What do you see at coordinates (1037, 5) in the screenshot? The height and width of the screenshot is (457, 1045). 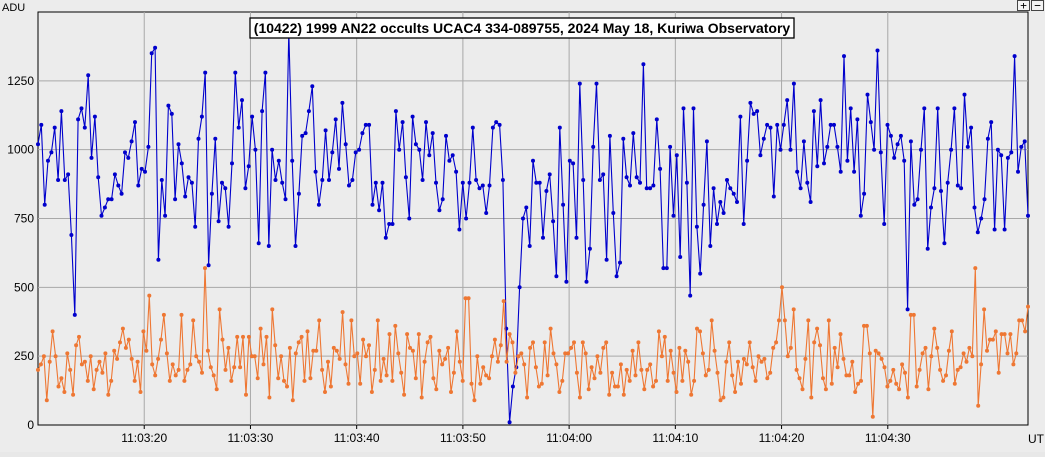 I see `zoom-out-button: −` at bounding box center [1037, 5].